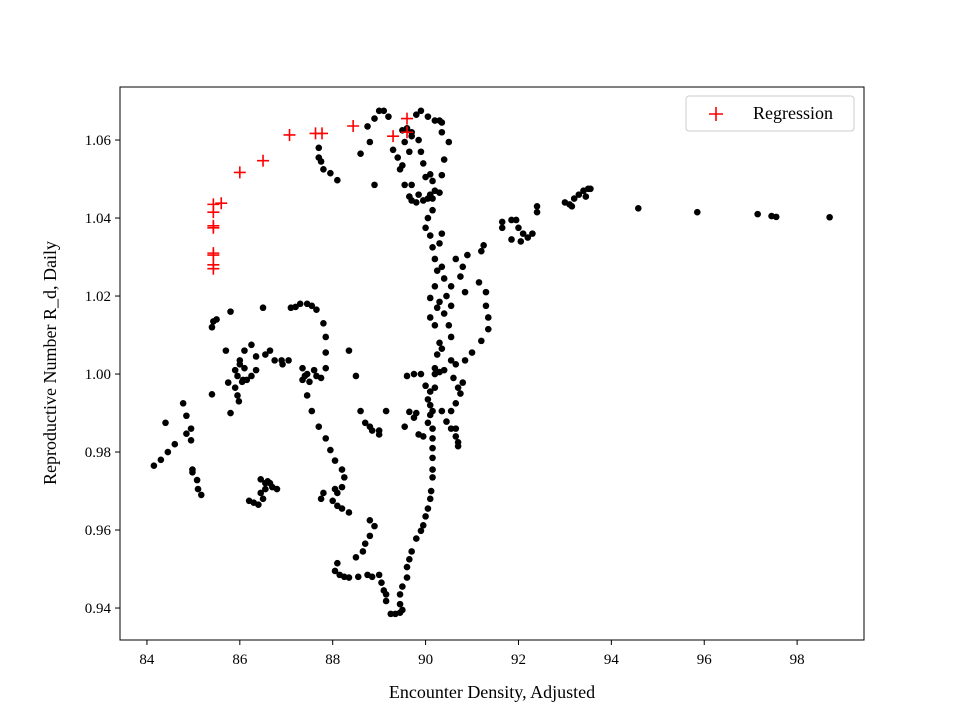 Image resolution: width=960 pixels, height=720 pixels. I want to click on y-tick-label: 1.02, so click(98, 297).